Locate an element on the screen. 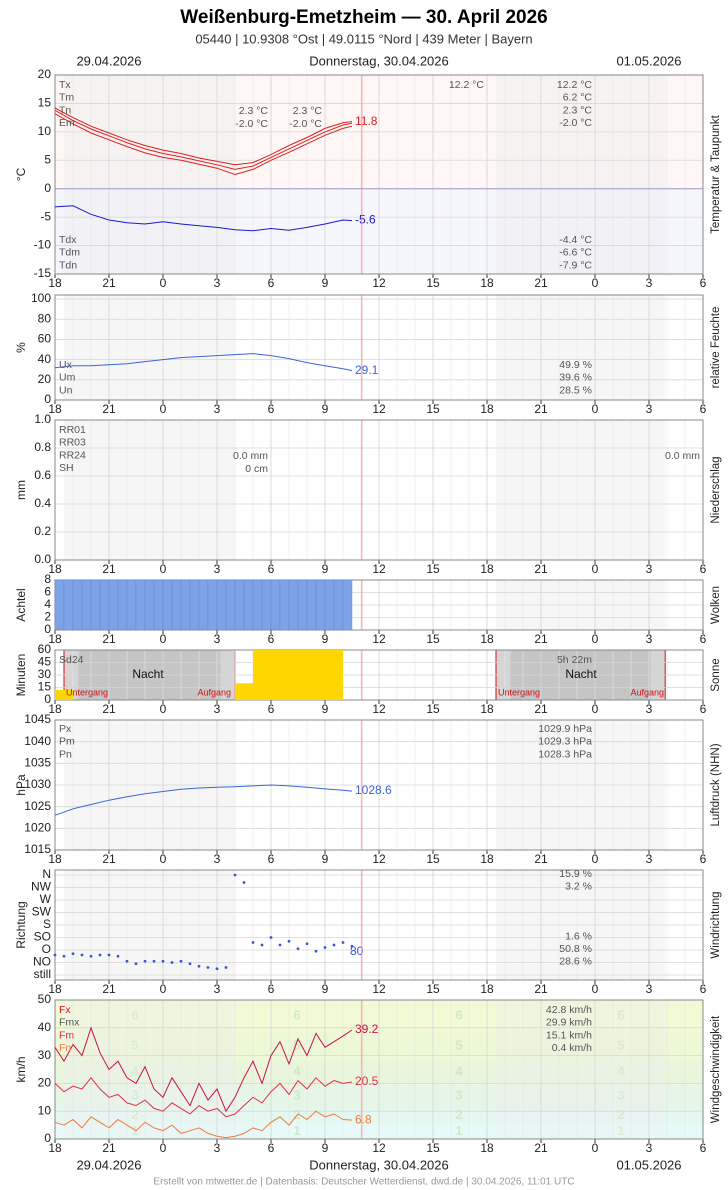  series-line is located at coordinates (203, 362).